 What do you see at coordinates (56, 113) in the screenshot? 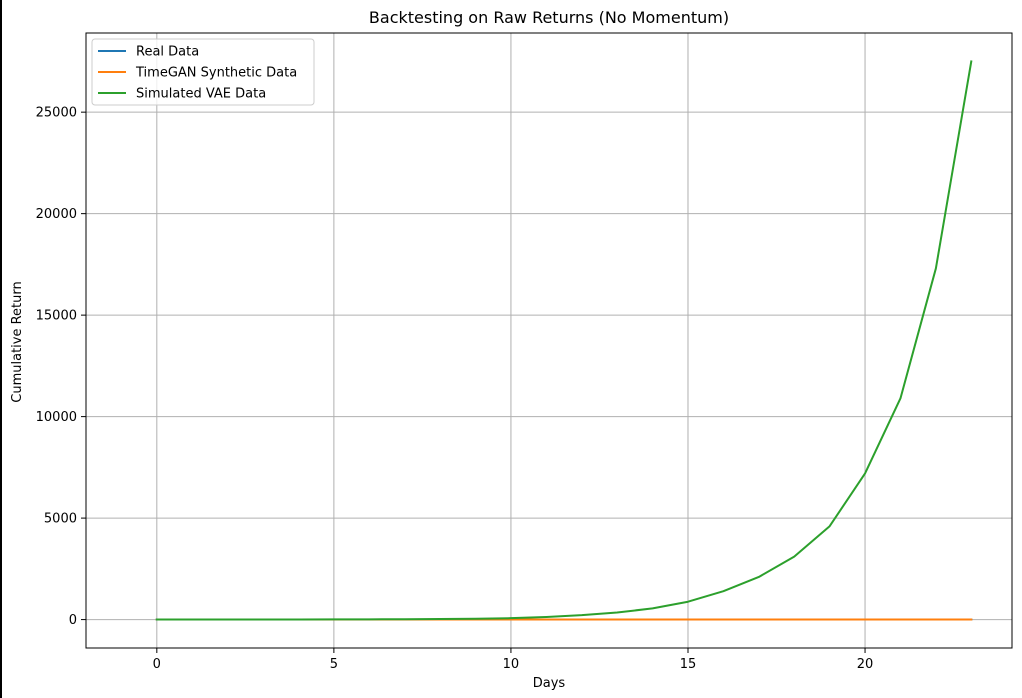
I see `y-tick-label: 25000` at bounding box center [56, 113].